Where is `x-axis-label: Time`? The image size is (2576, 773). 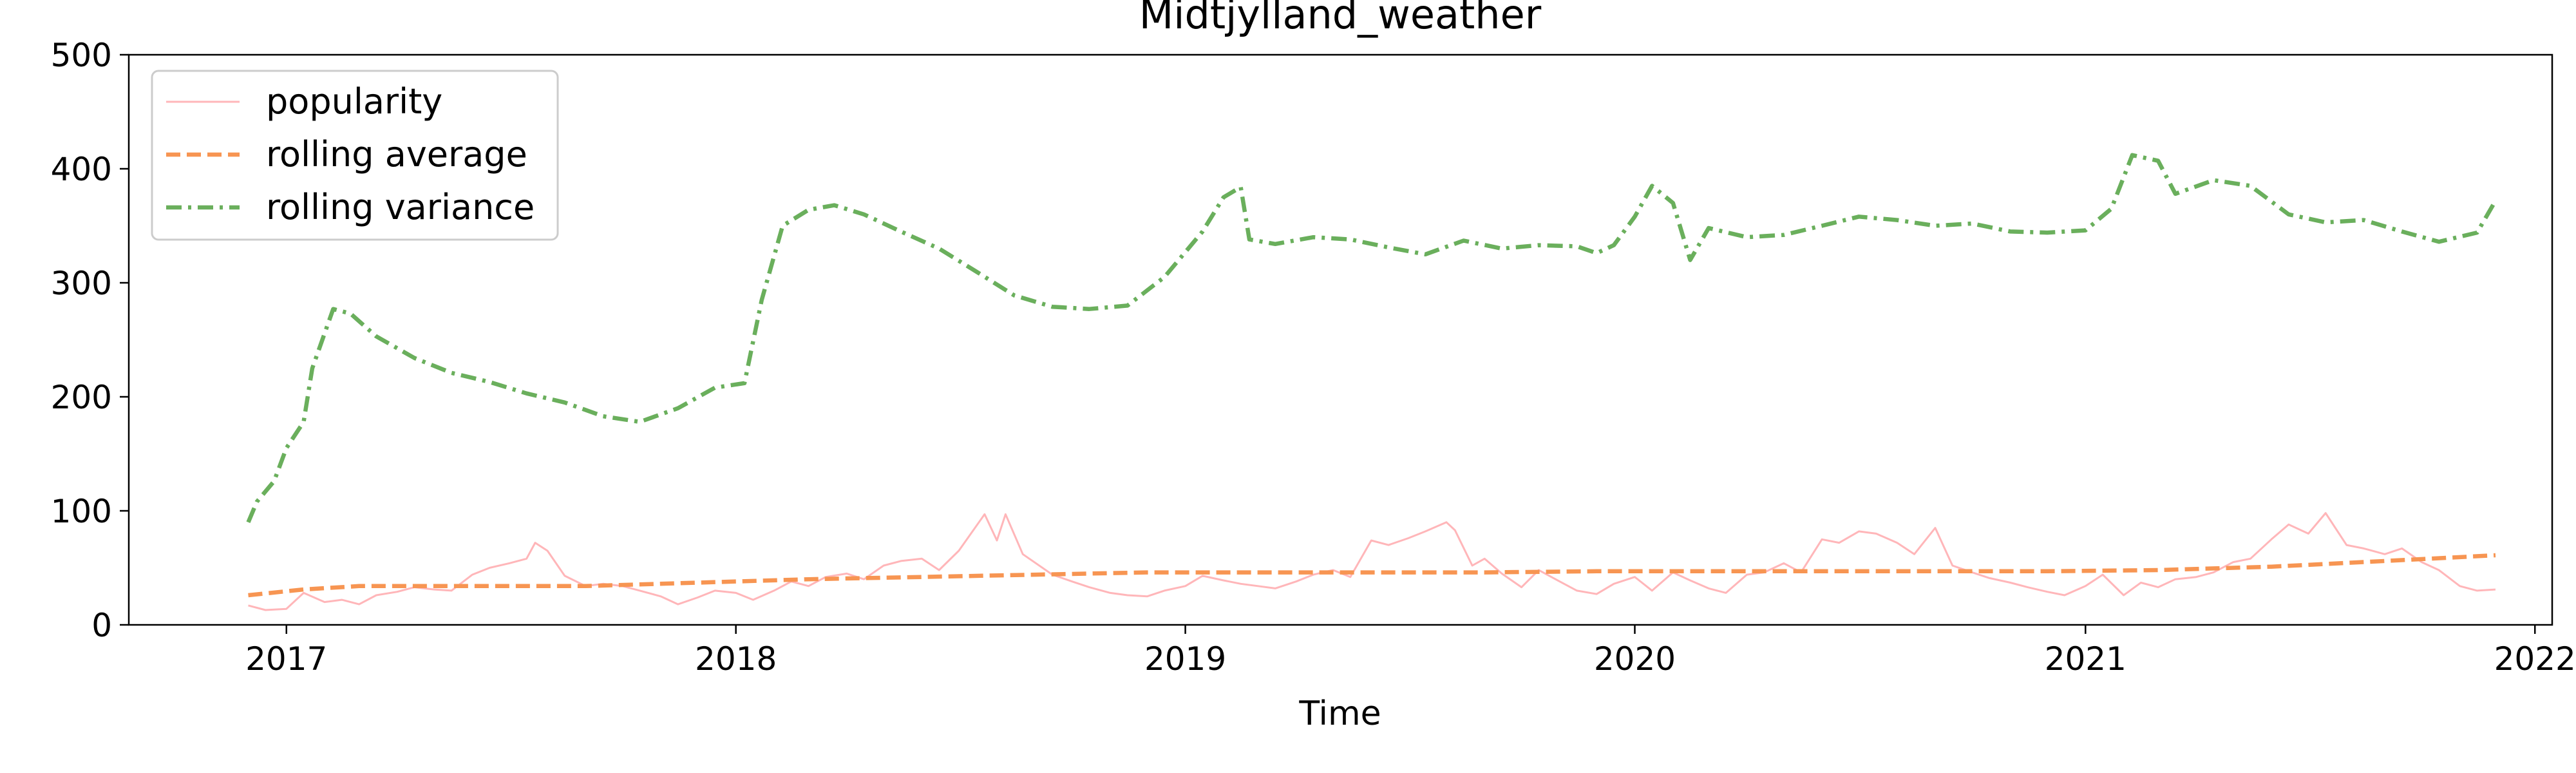 x-axis-label: Time is located at coordinates (1339, 713).